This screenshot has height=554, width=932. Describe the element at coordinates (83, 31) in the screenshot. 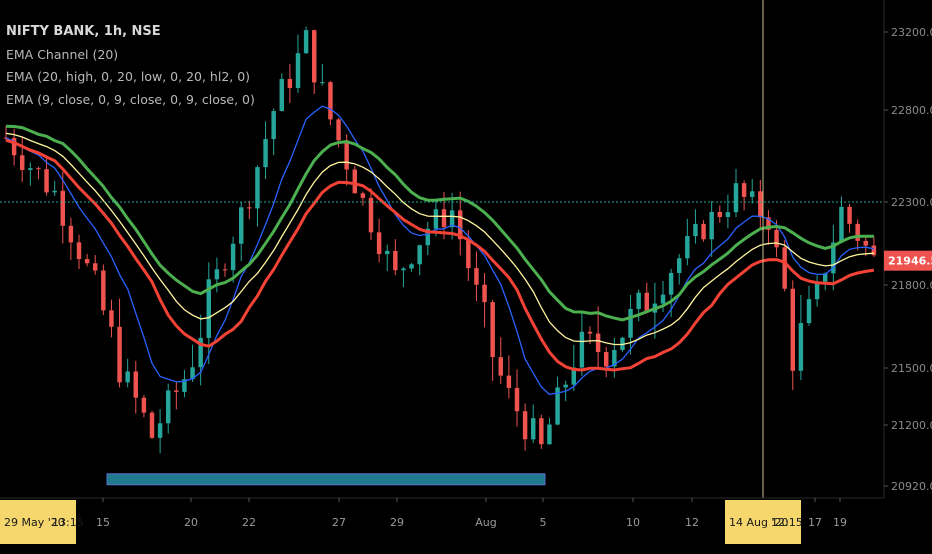

I see `symbol-title: NIFTY BANK, 1h, NSE` at that location.